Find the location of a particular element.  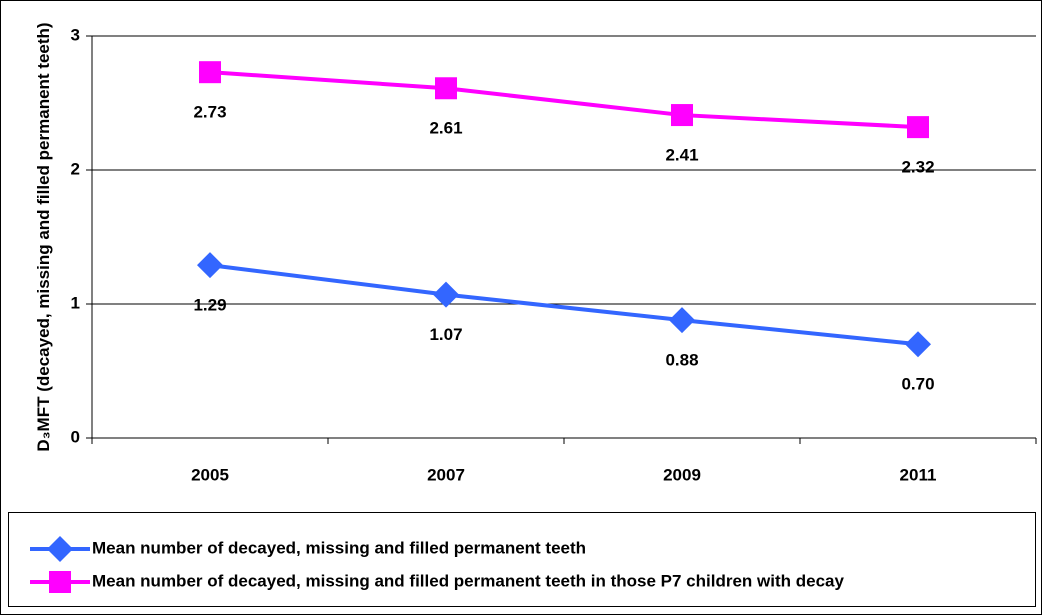

y-tick-label: 1 is located at coordinates (75, 302).